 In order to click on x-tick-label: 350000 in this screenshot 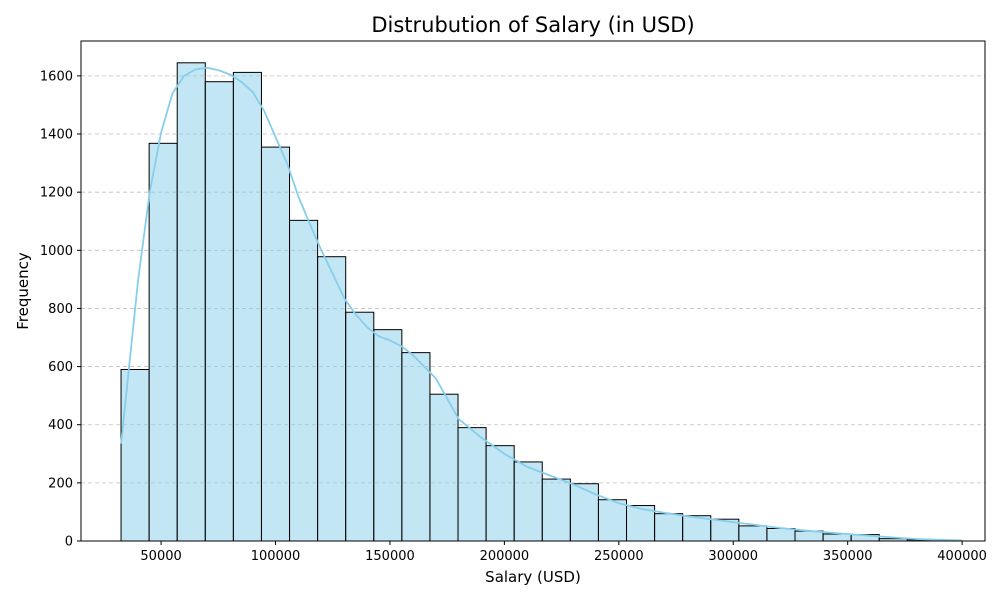, I will do `click(848, 556)`.